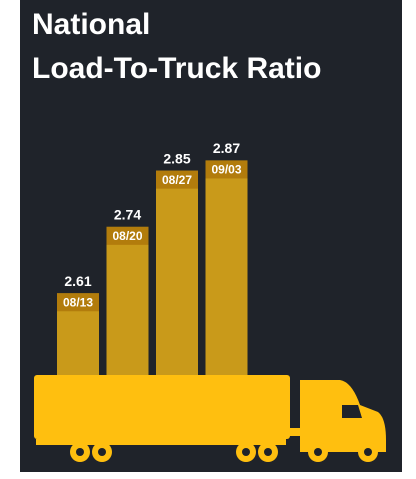 This screenshot has width=416, height=479. I want to click on hitch, so click(296, 432).